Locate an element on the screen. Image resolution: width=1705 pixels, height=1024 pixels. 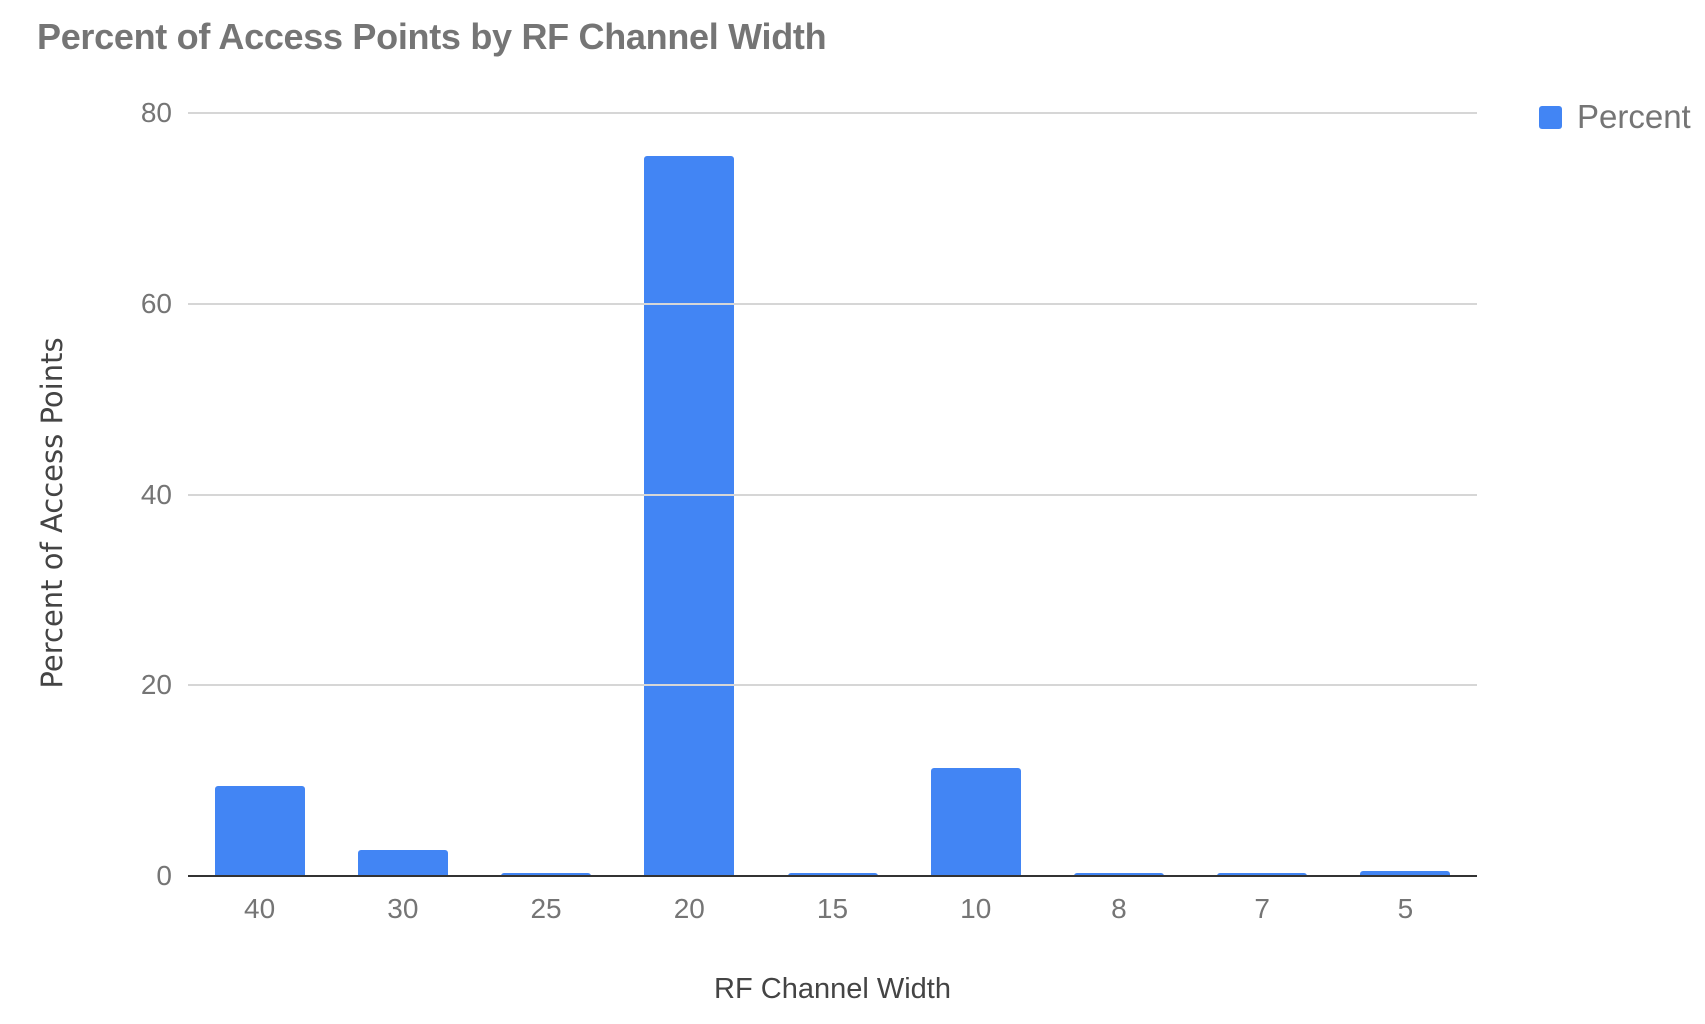
x-tick-label: 30 is located at coordinates (403, 908).